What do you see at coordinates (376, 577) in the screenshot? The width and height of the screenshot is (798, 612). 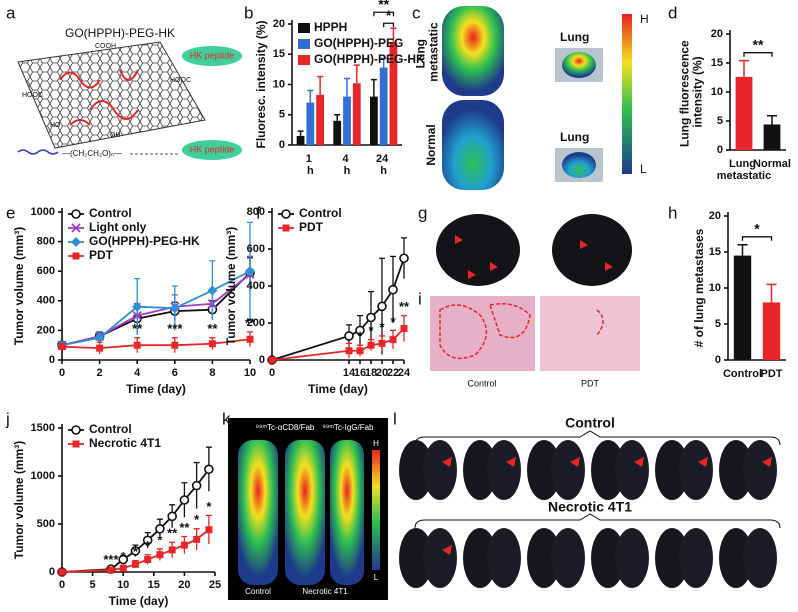 I see `scale-label: L` at bounding box center [376, 577].